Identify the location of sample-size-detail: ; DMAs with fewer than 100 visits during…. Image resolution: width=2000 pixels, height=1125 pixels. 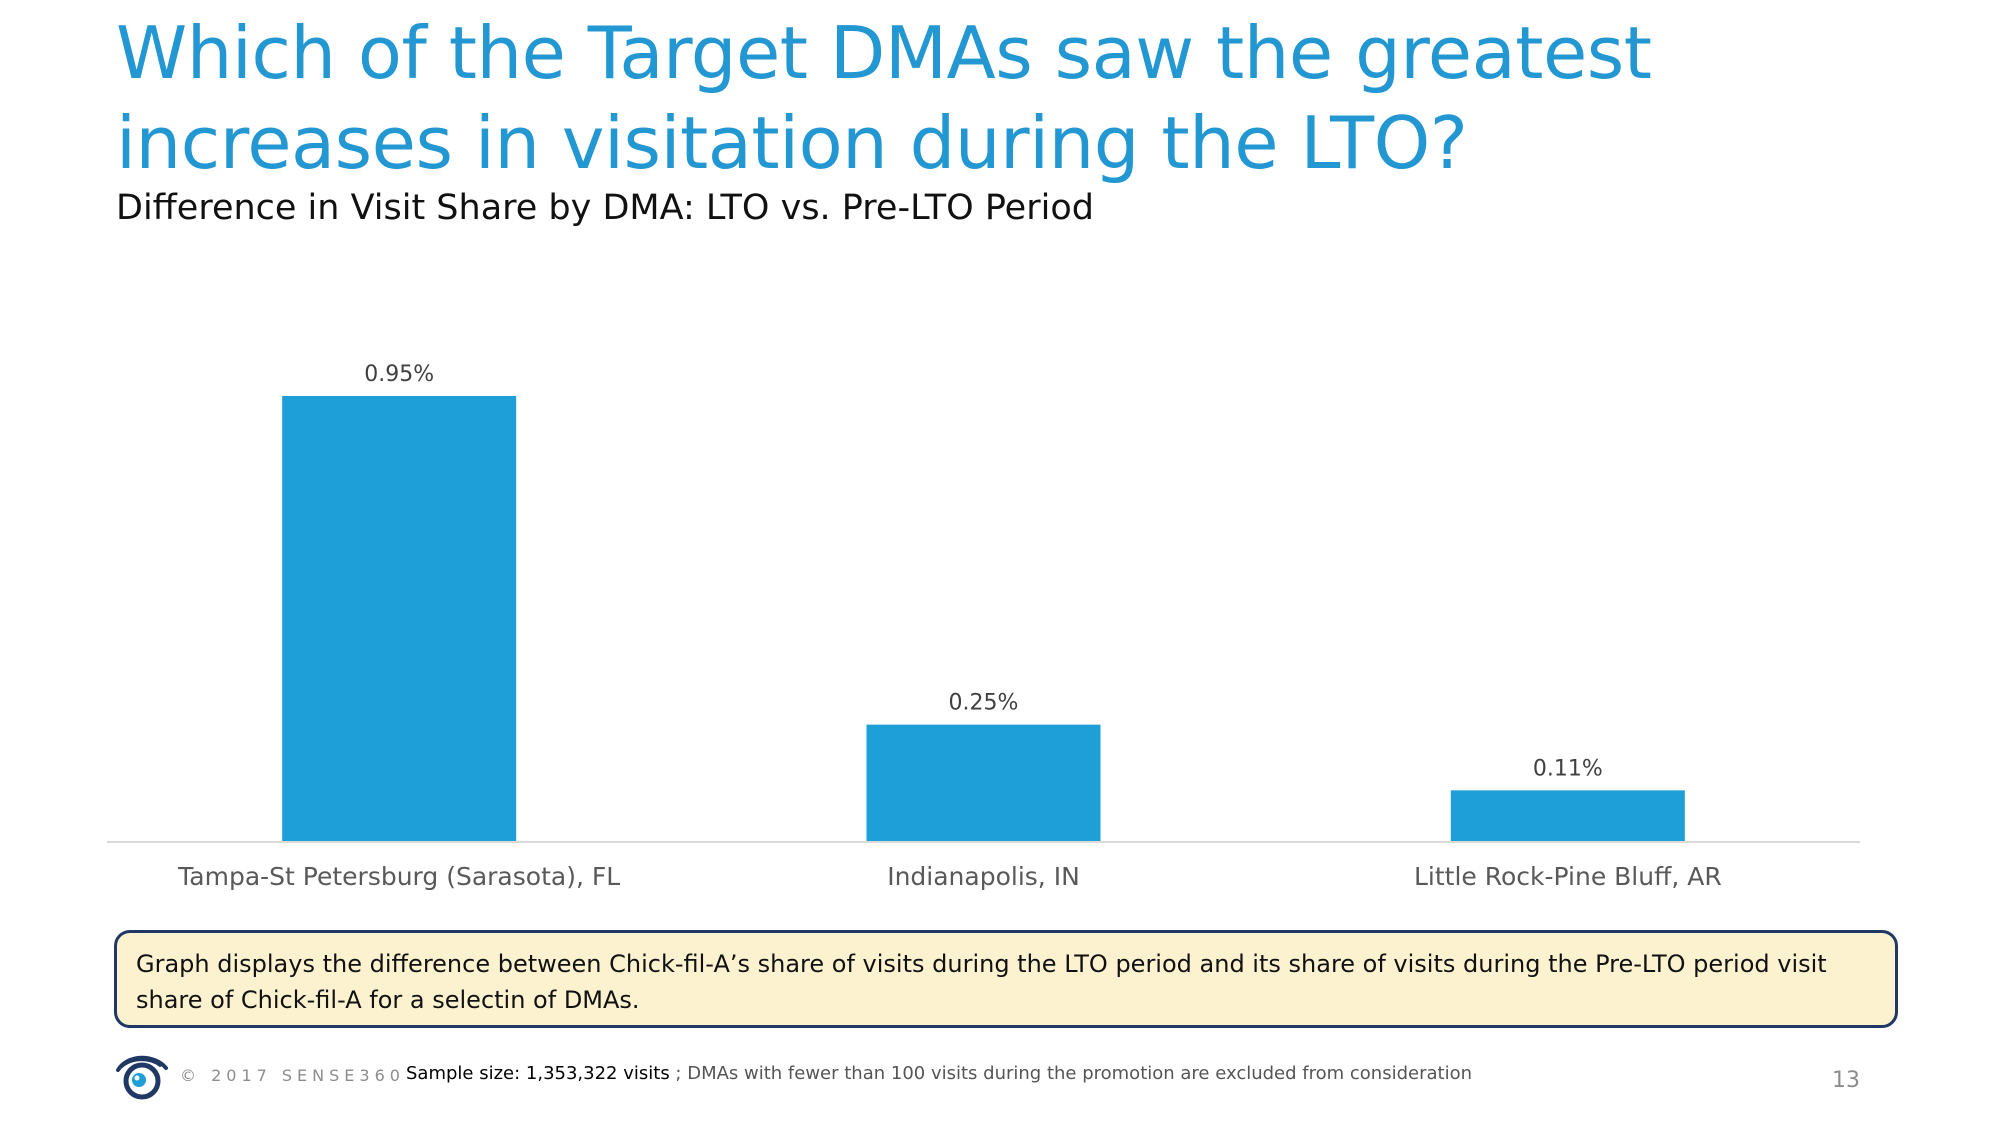
(1070, 1073).